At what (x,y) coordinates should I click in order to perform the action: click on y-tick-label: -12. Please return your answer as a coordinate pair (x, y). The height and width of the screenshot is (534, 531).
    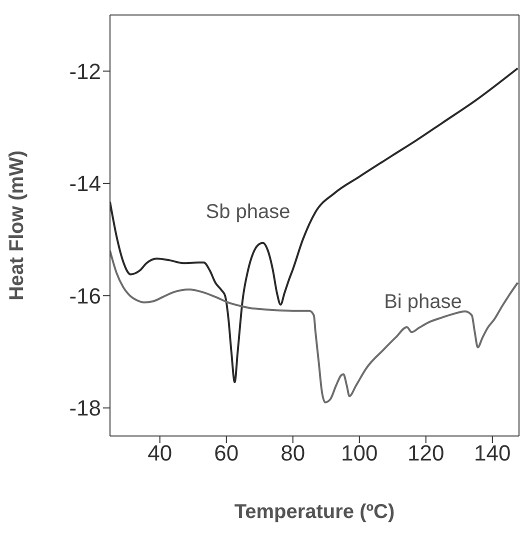
    Looking at the image, I should click on (85, 71).